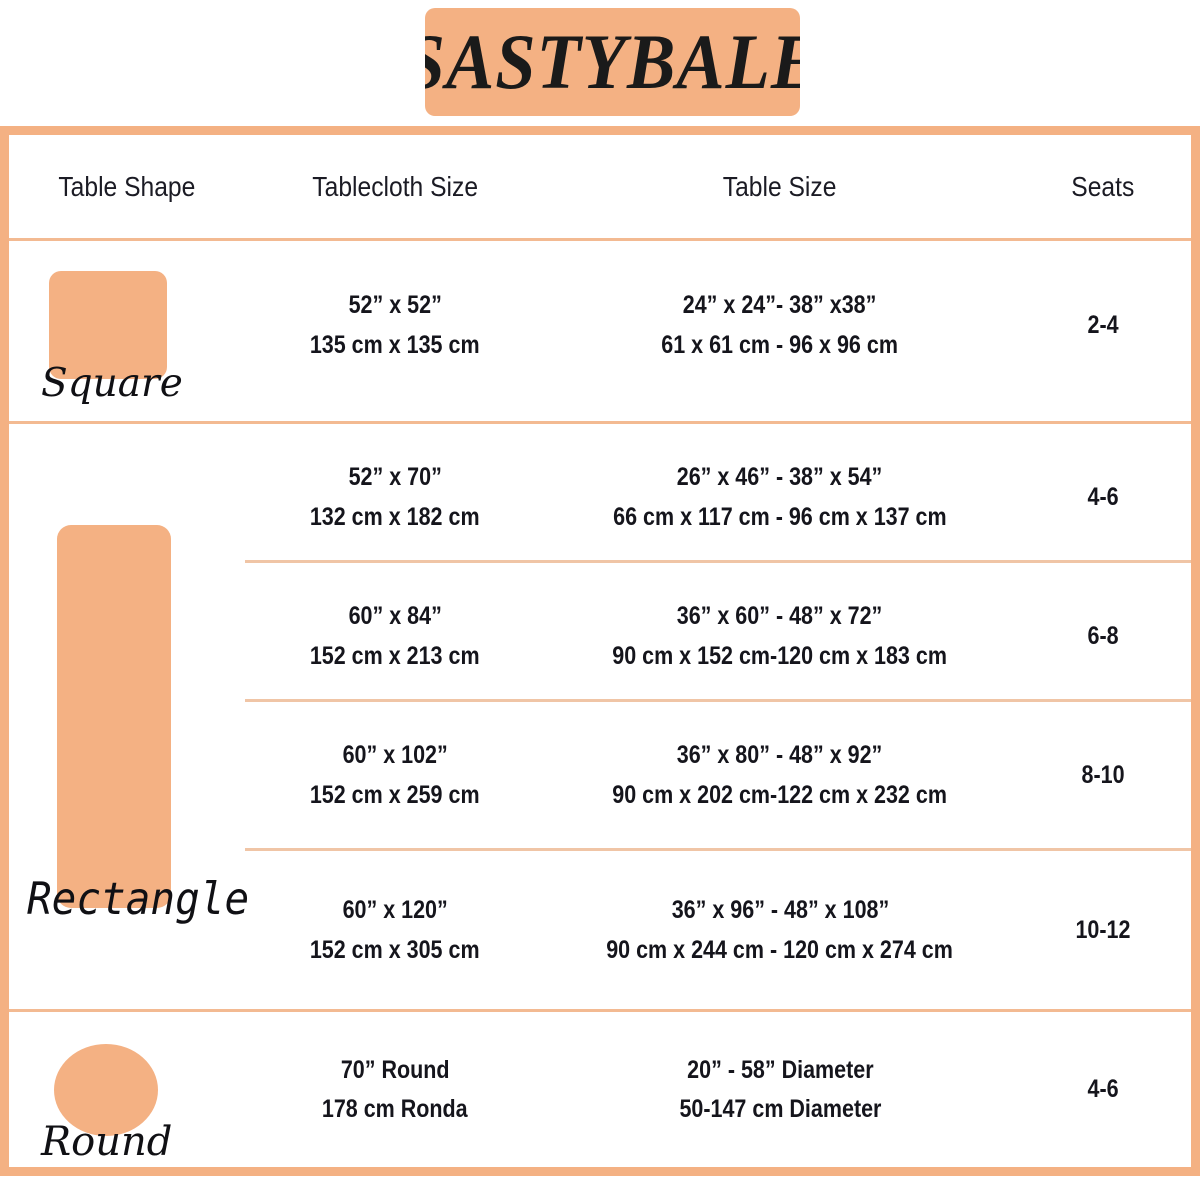 The height and width of the screenshot is (1182, 1200). Describe the element at coordinates (395, 794) in the screenshot. I see `tablecloth-size-cm: 152 cm x 259 cm` at that location.